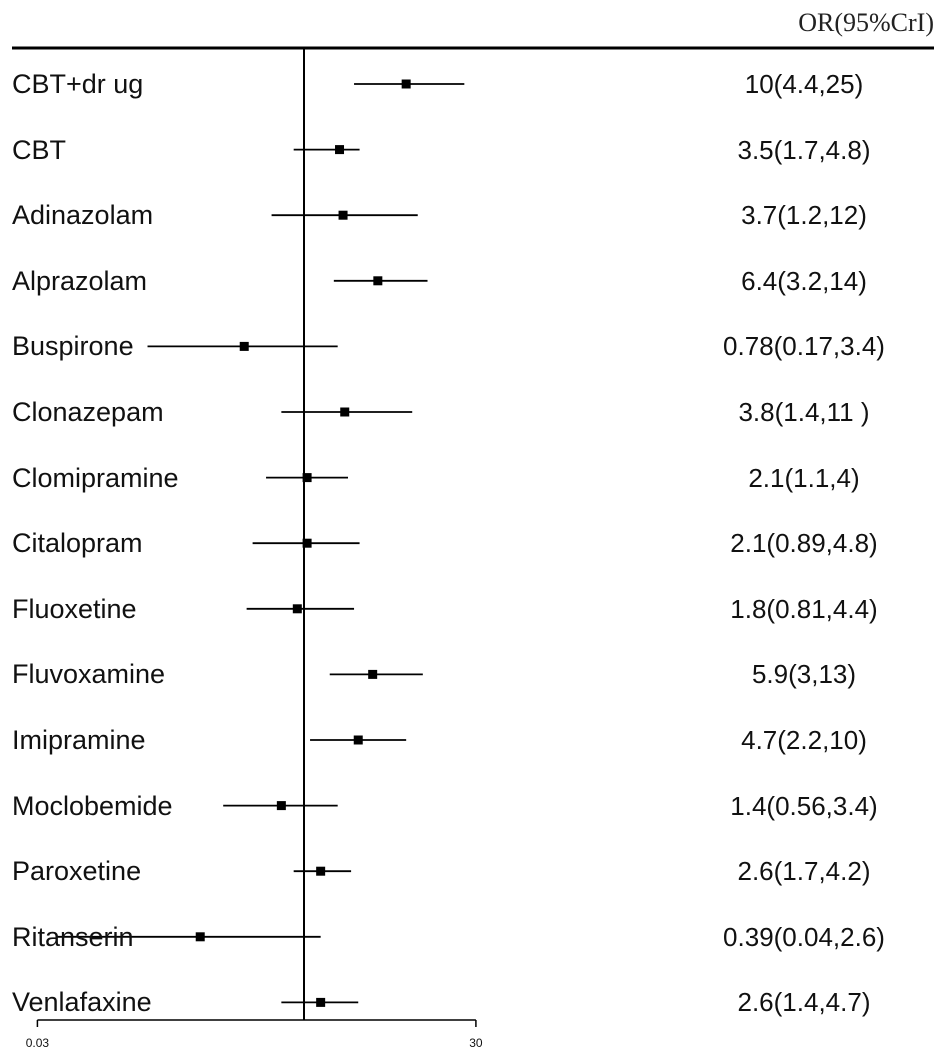  I want to click on study-label: Venlafaxine, so click(82, 1002).